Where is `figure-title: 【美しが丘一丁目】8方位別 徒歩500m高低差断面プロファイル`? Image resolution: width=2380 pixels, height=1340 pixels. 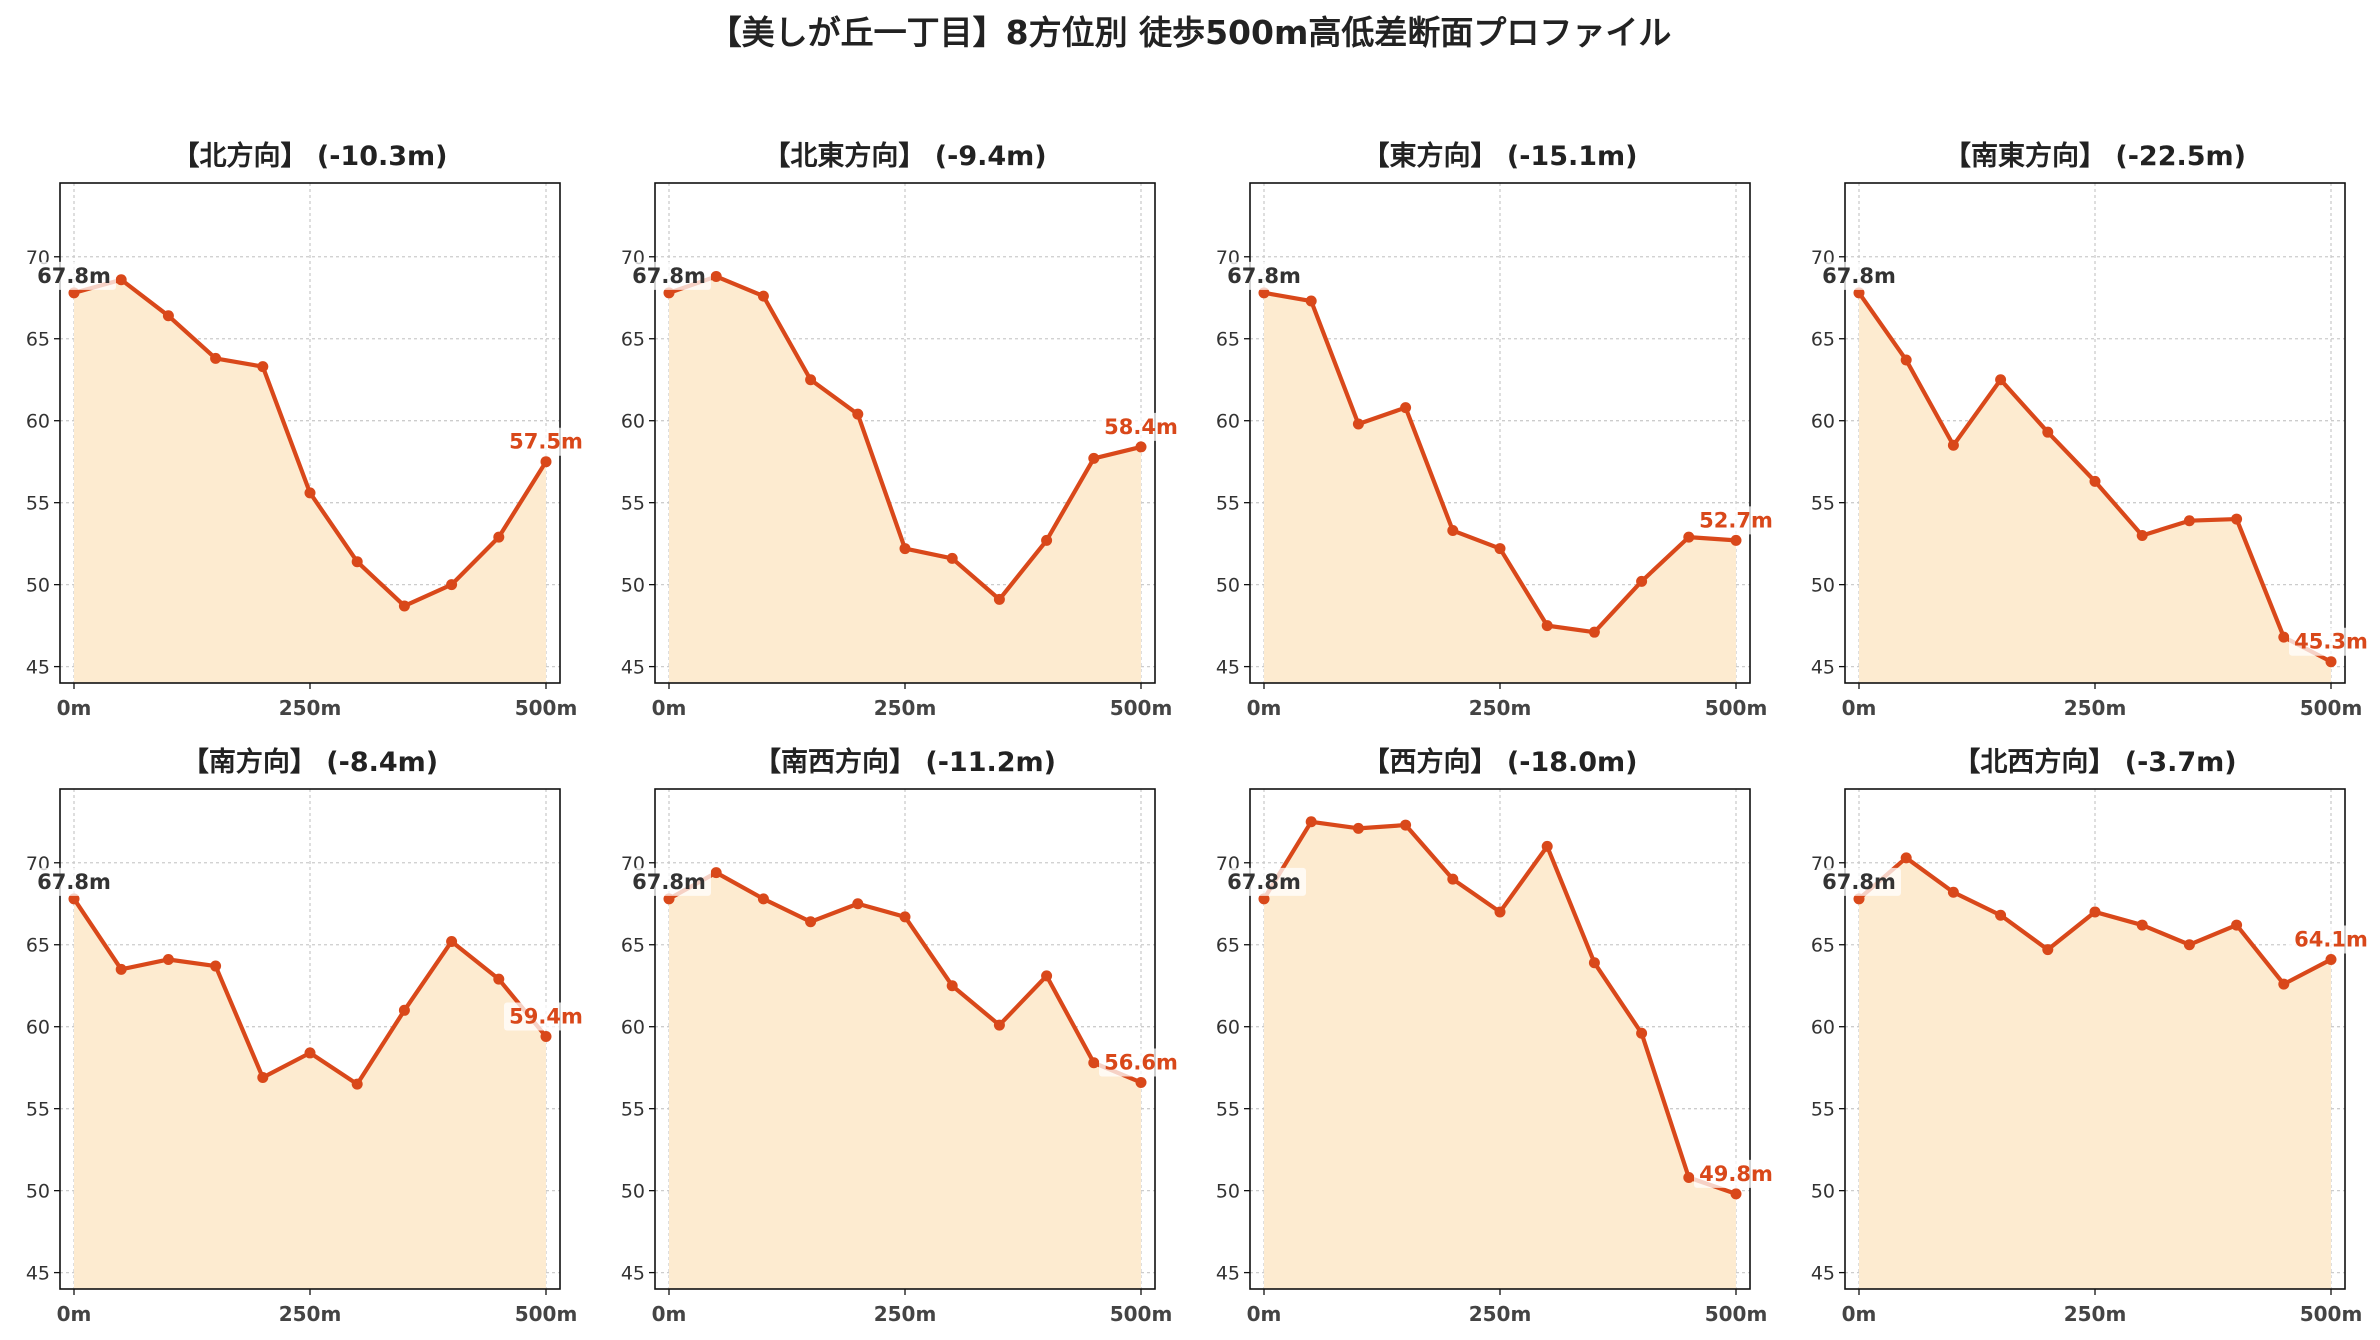 figure-title: 【美しが丘一丁目】8方位別 徒歩500m高低差断面プロファイル is located at coordinates (1190, 32).